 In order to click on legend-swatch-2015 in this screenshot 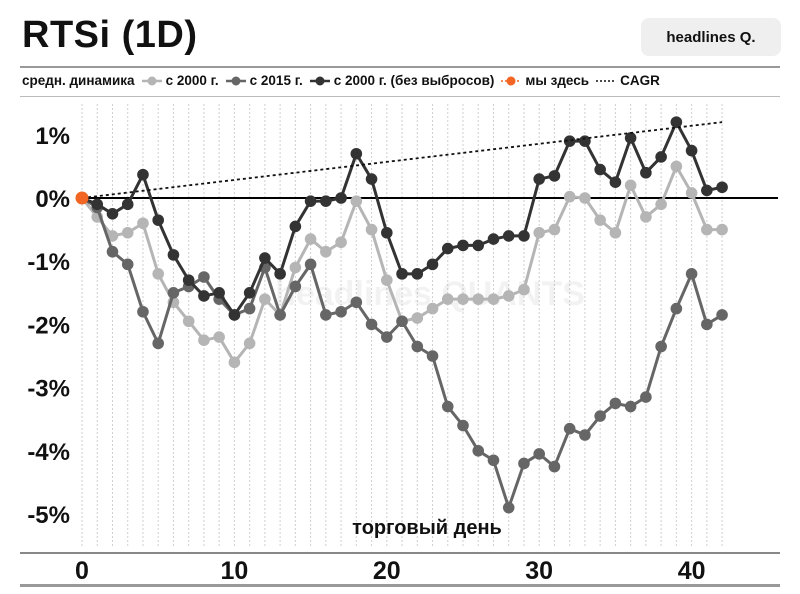, I will do `click(235, 80)`.